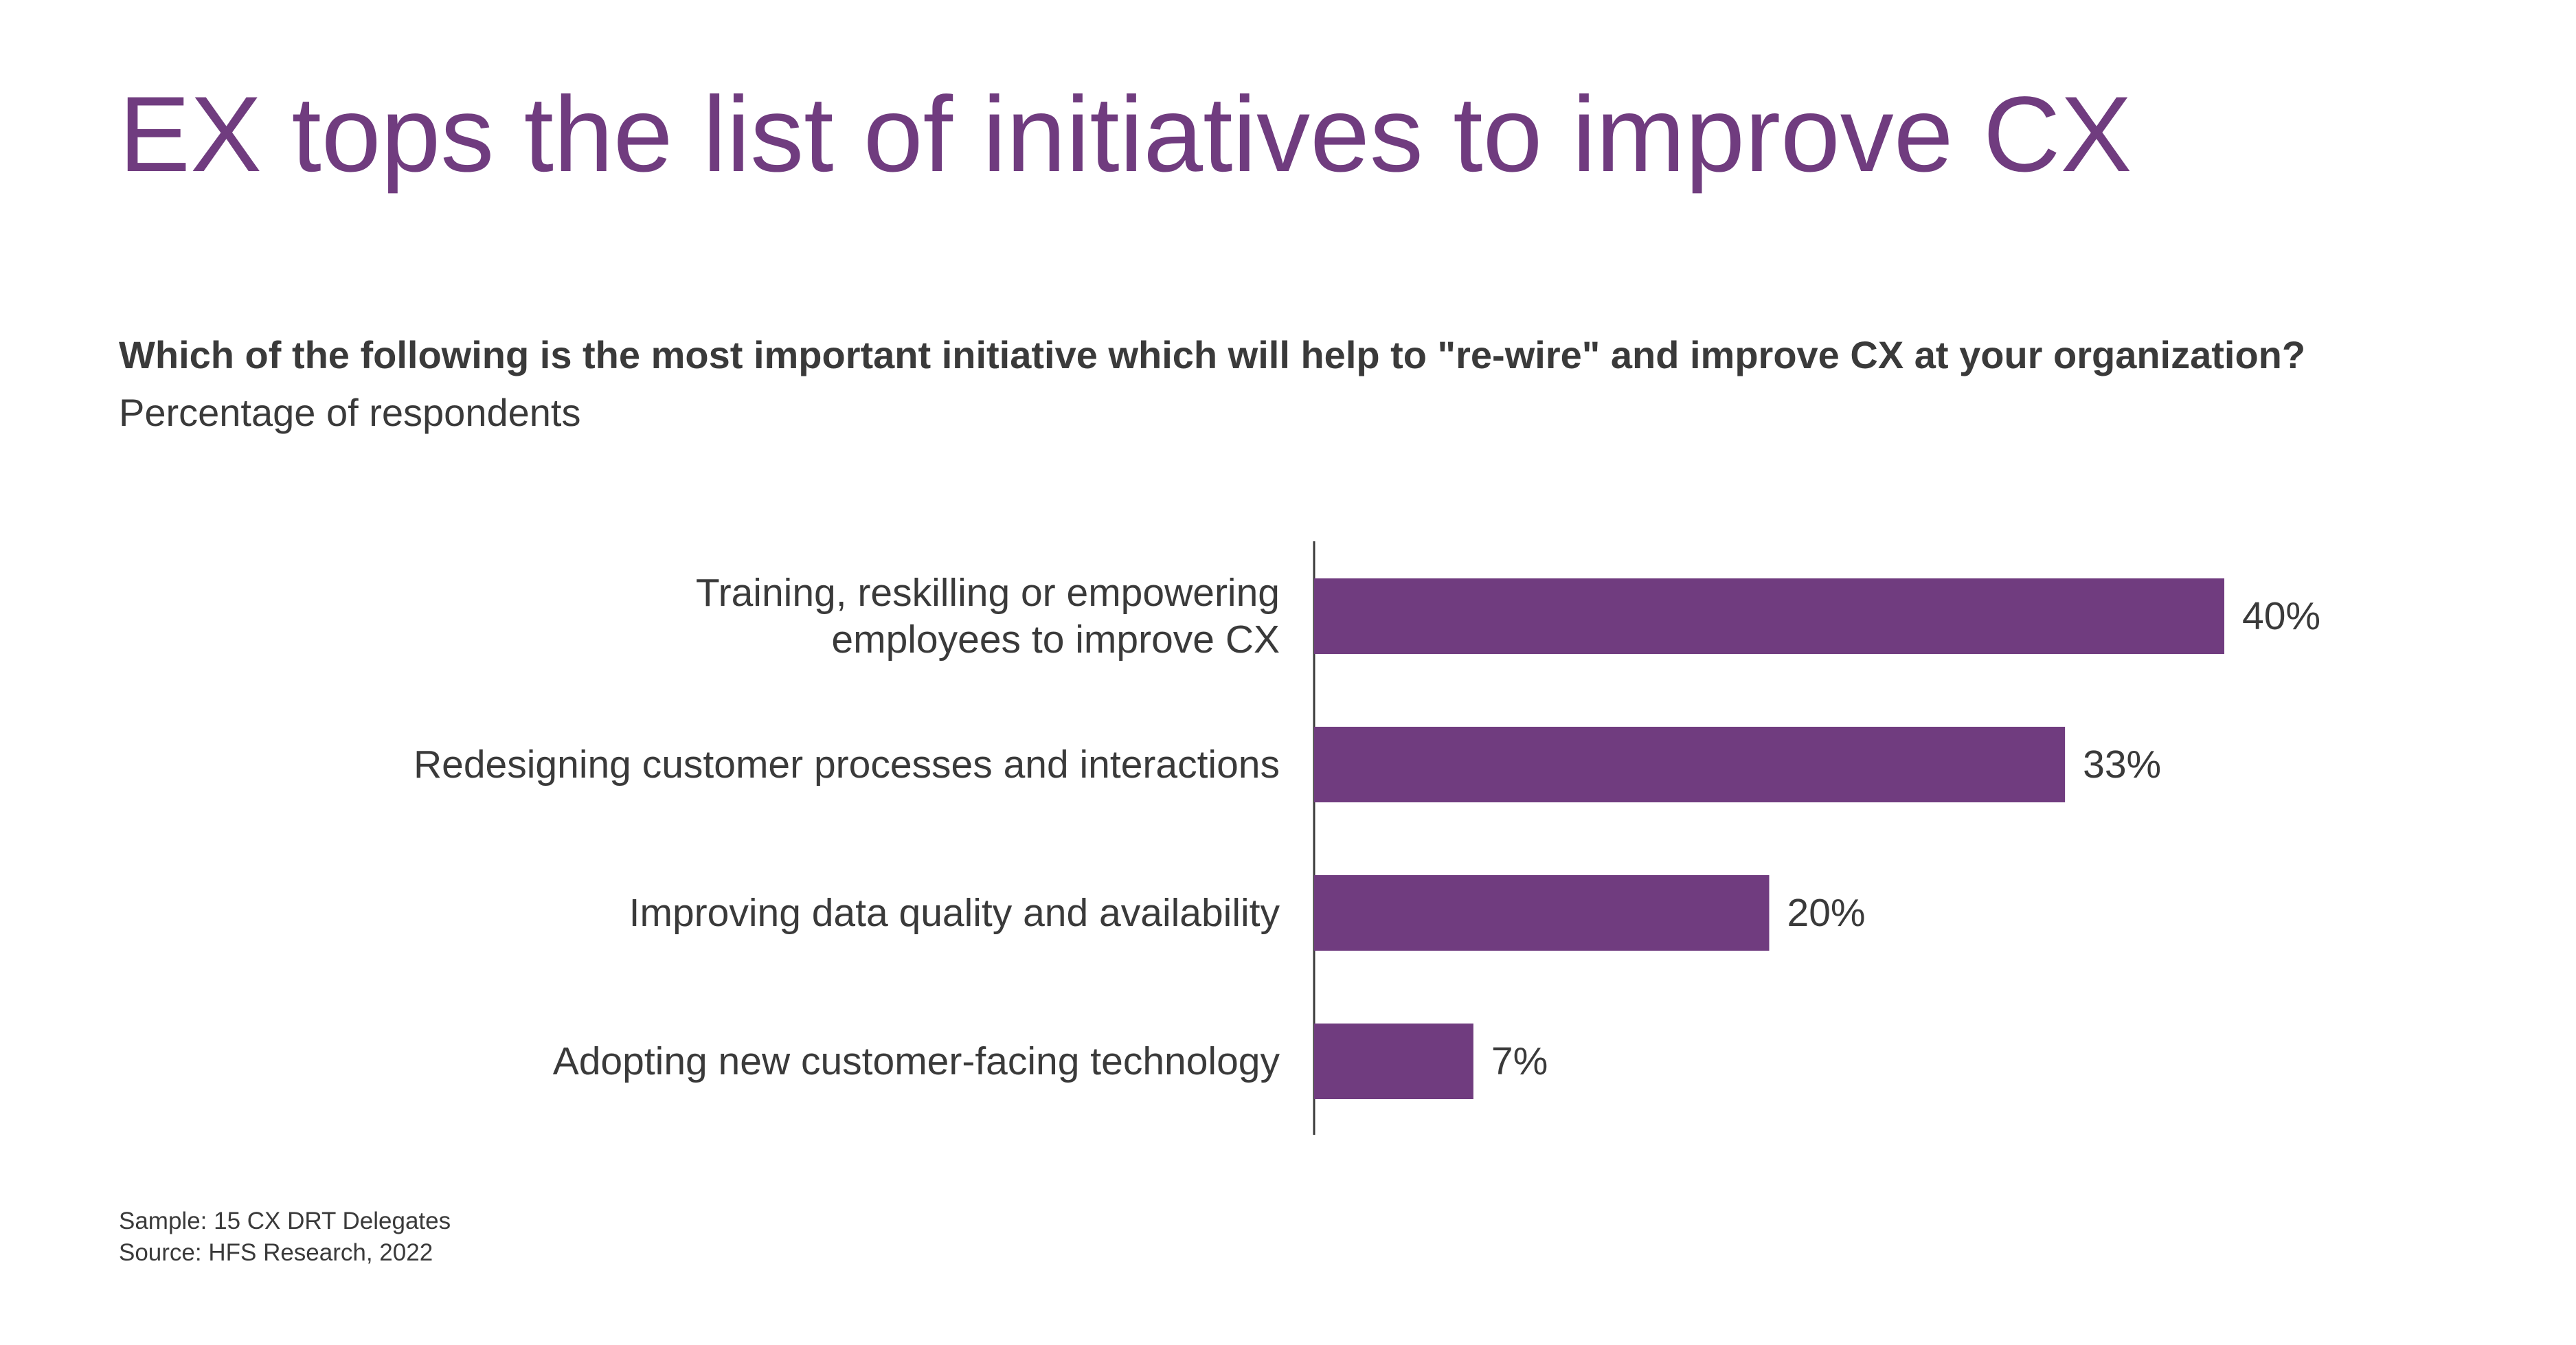 The image size is (2576, 1345). What do you see at coordinates (350, 412) in the screenshot?
I see `chart-subtitle: Percentage of respondents` at bounding box center [350, 412].